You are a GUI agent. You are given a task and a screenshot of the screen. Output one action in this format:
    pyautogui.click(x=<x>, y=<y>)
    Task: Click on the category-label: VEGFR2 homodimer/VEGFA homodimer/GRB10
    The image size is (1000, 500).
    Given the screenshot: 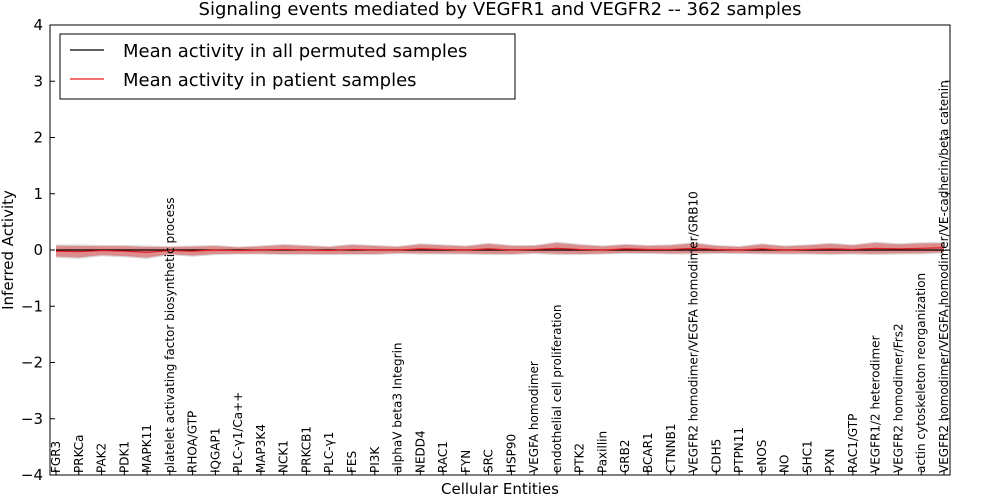 What is the action you would take?
    pyautogui.click(x=694, y=332)
    